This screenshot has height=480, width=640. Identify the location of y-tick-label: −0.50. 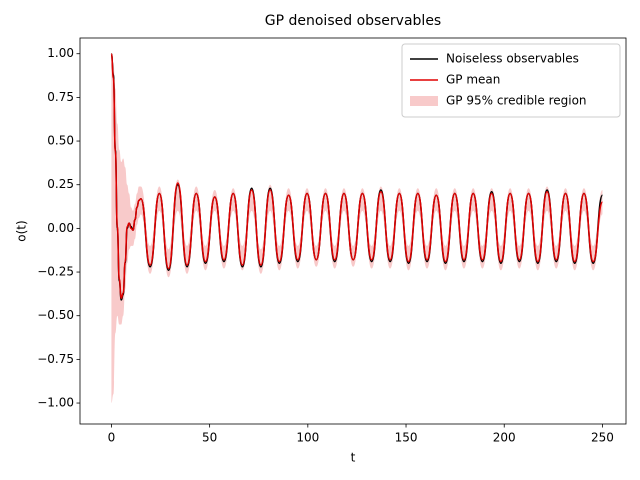
(55, 315).